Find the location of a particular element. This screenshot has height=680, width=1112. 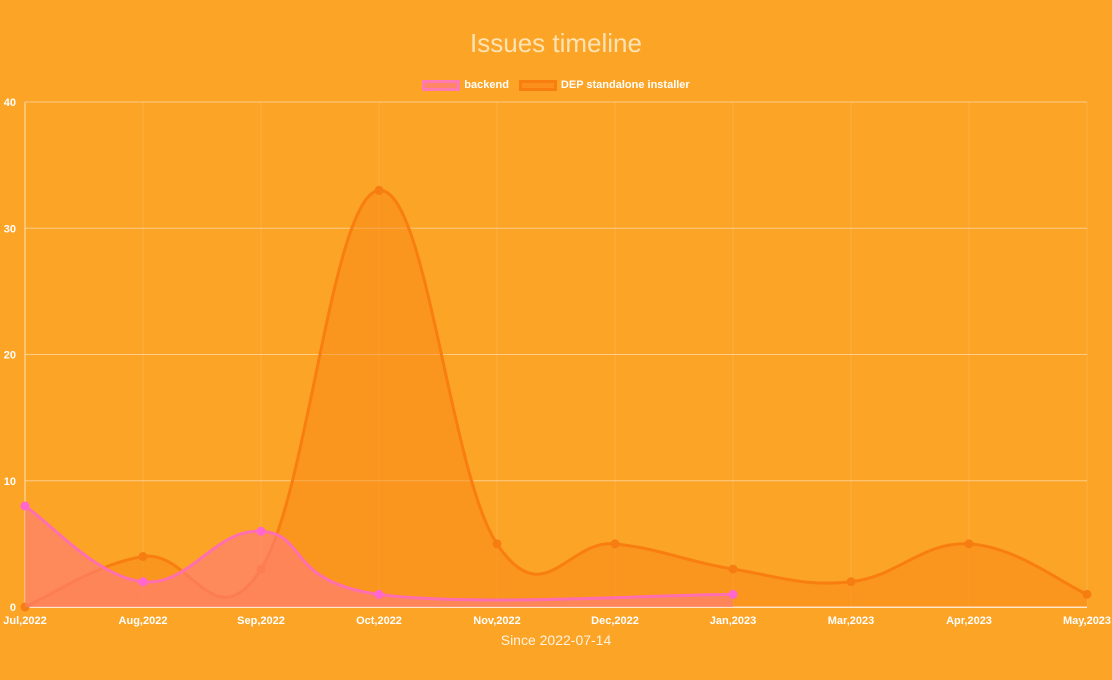

y-tick-label: 10 is located at coordinates (10, 482).